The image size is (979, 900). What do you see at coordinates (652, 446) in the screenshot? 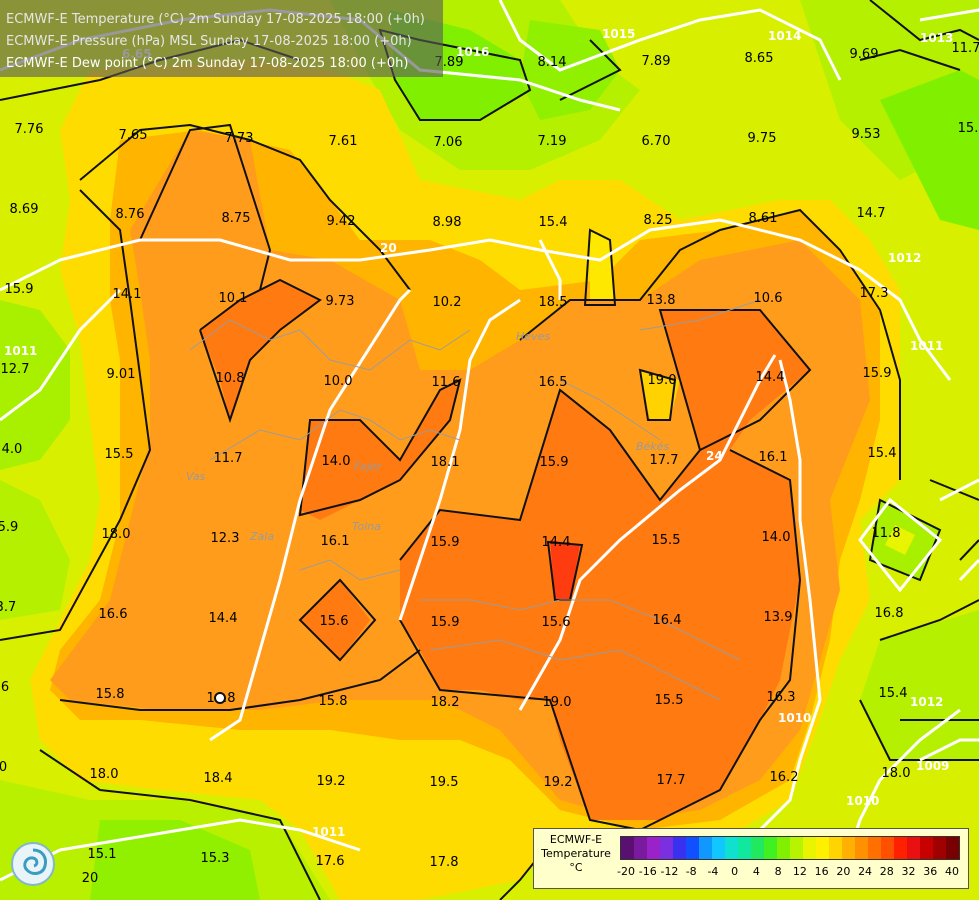
I see `region-name-label: Békés` at bounding box center [652, 446].